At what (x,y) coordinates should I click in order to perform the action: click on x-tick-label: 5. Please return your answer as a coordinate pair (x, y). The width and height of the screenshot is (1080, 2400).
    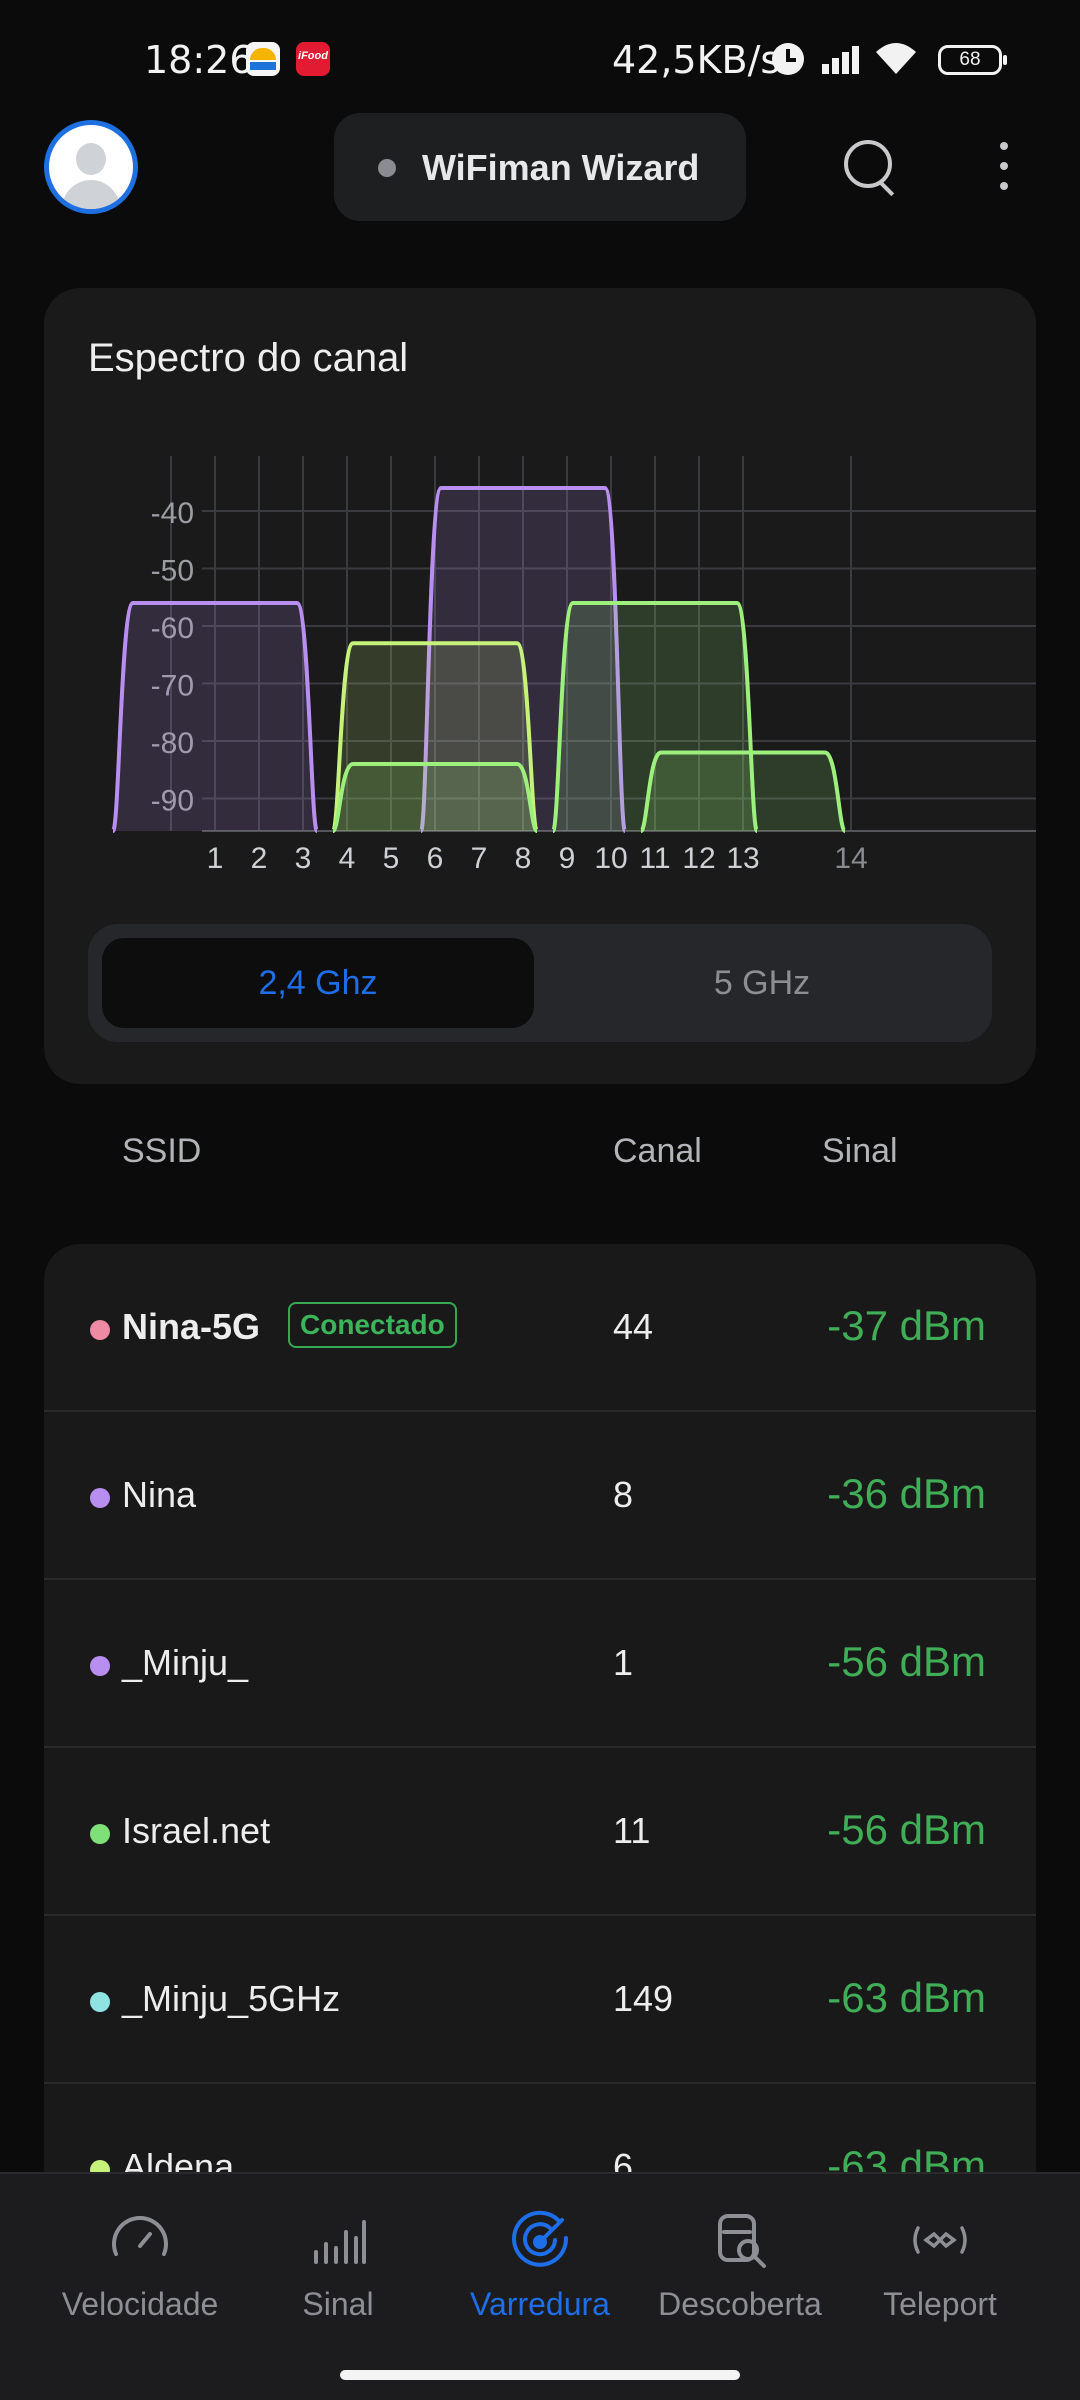
    Looking at the image, I should click on (391, 858).